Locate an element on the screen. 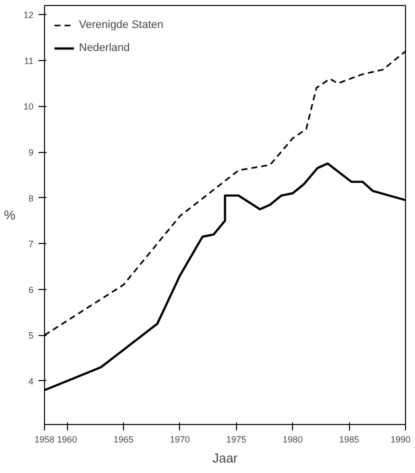  legend-label: Nederland is located at coordinates (104, 48).